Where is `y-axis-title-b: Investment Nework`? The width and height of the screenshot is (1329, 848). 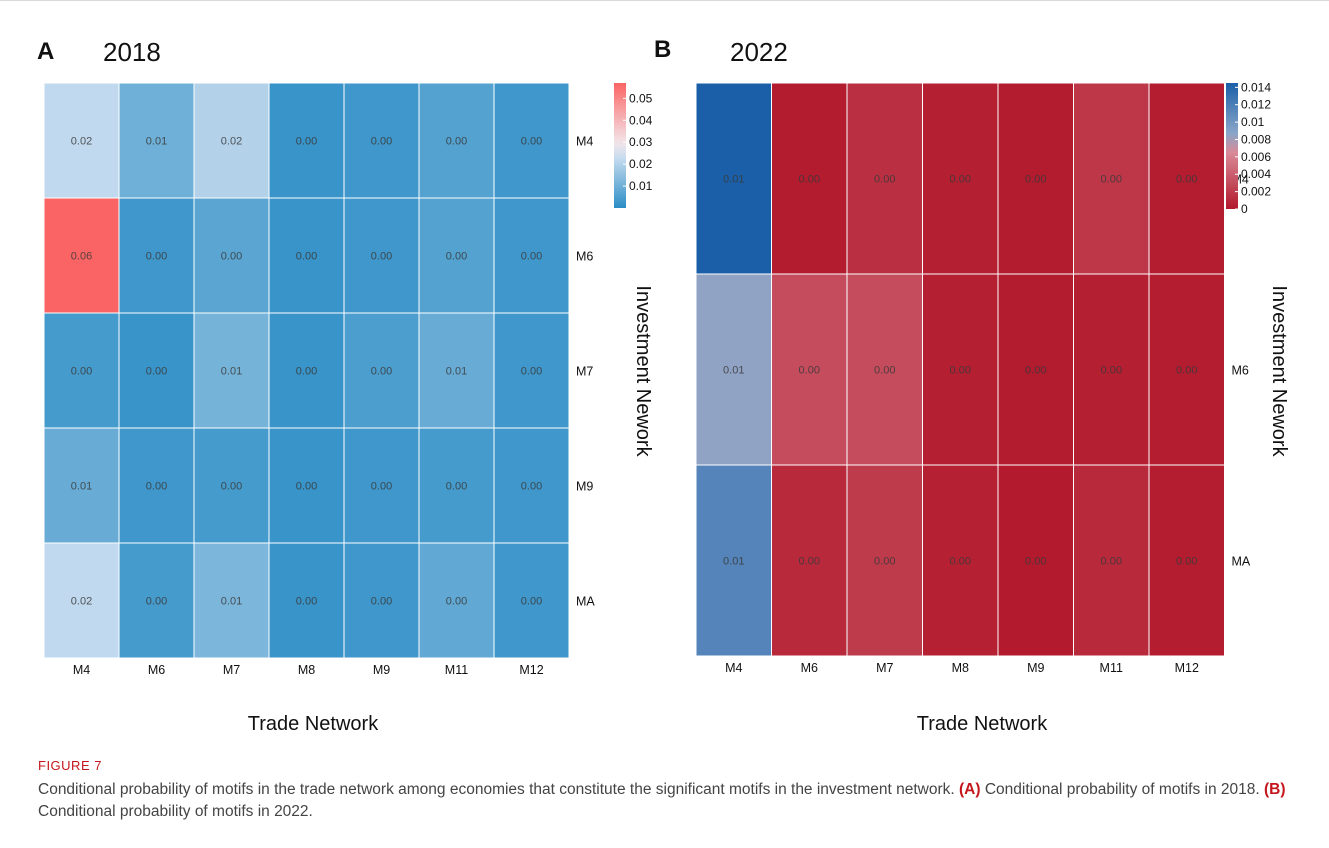
y-axis-title-b: Investment Nework is located at coordinates (1279, 371).